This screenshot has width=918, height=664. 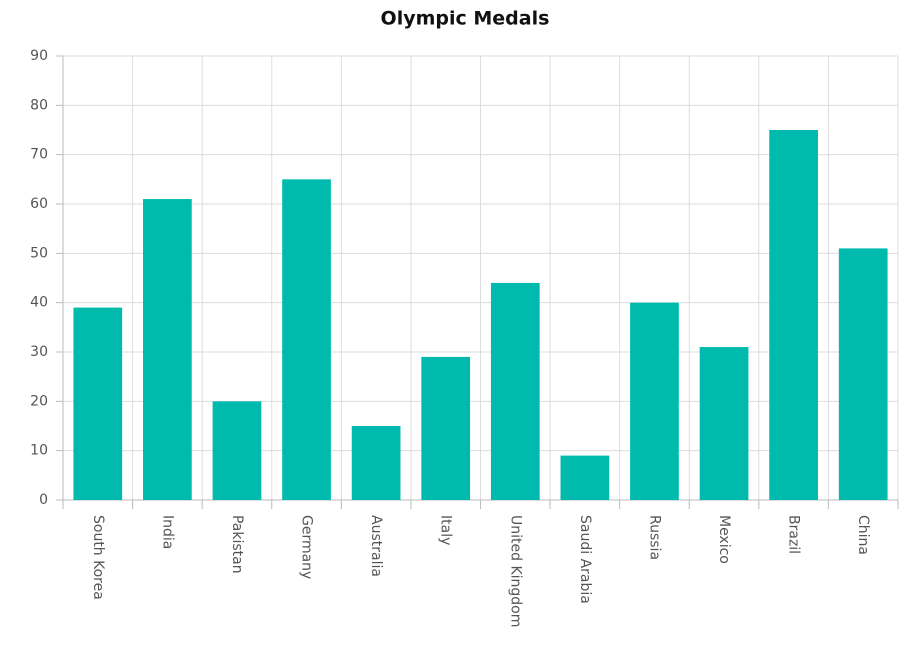 What do you see at coordinates (794, 534) in the screenshot?
I see `x-tick-label: Brazil` at bounding box center [794, 534].